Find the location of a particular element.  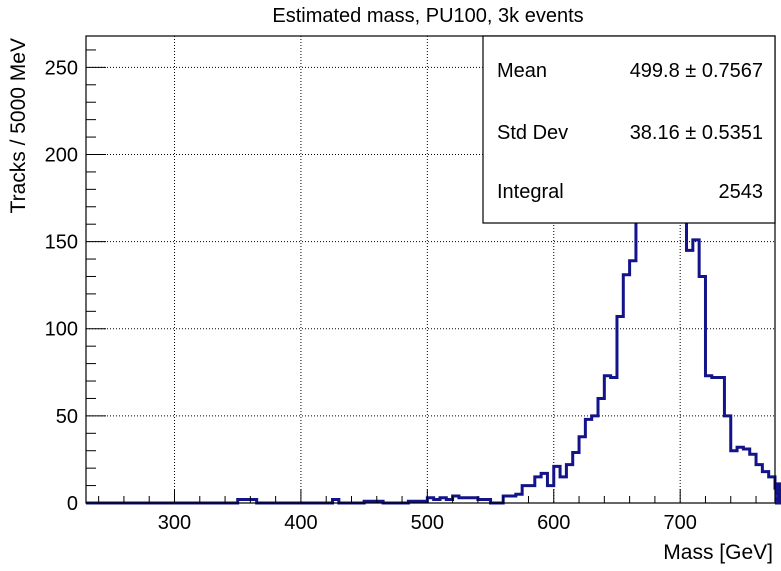

y-axis-ticks: 0 50 100 150 200 250 is located at coordinates (75, 282).